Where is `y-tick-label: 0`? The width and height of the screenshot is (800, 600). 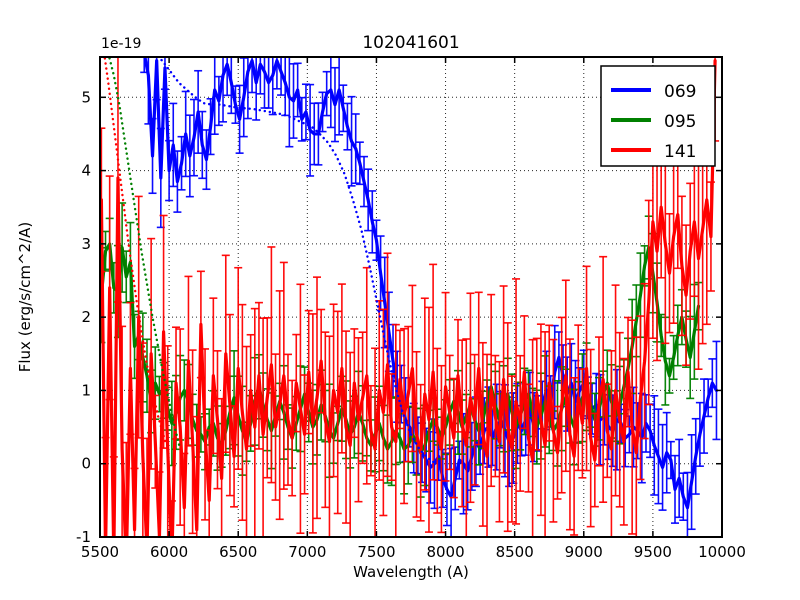
y-tick-label: 0 is located at coordinates (86, 464).